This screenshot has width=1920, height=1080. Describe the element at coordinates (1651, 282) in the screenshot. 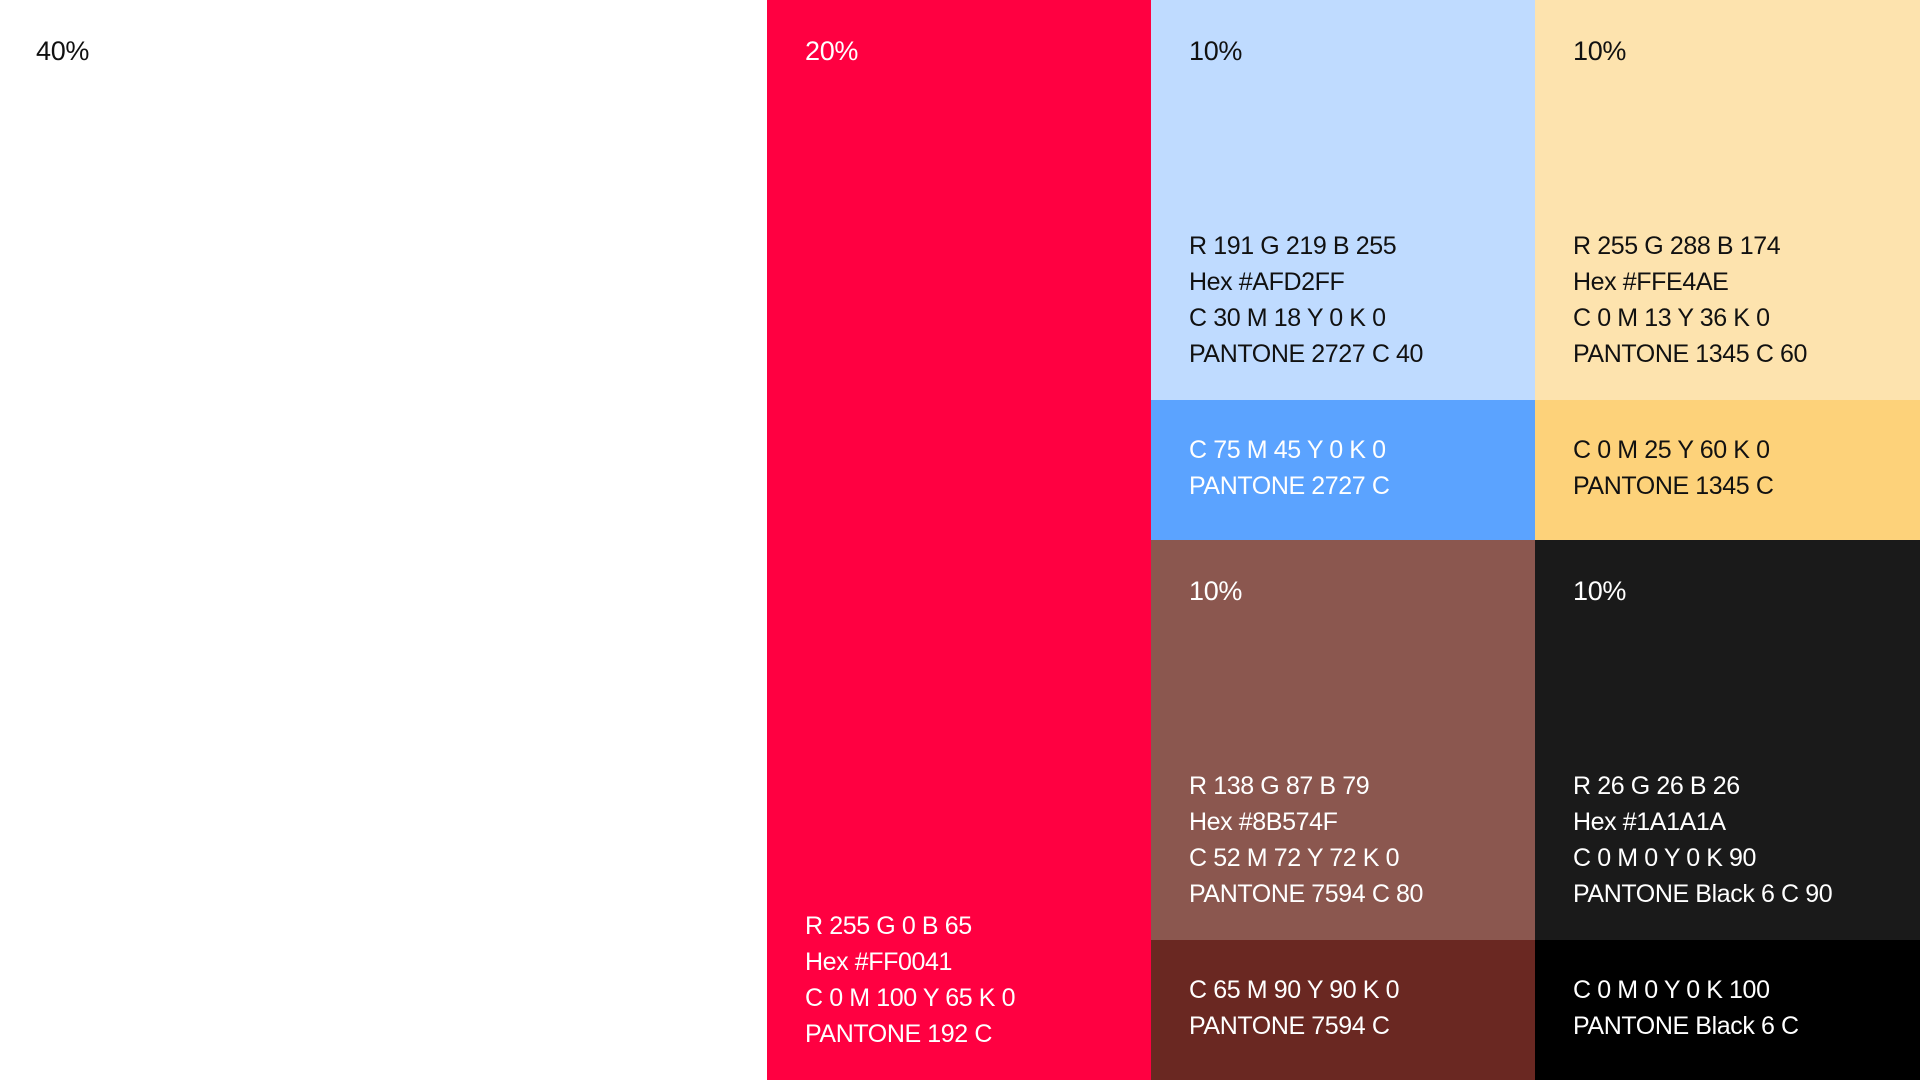

I see `light-yellow-hex: Hex #FFE4AE` at that location.